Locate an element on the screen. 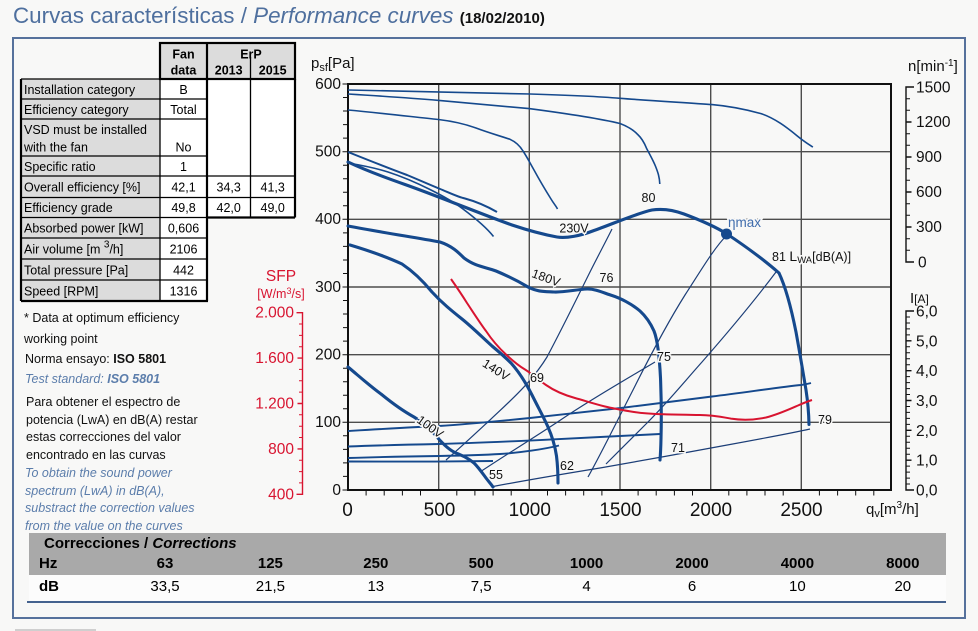 The height and width of the screenshot is (631, 978). svg-text: 55 is located at coordinates (496, 475).